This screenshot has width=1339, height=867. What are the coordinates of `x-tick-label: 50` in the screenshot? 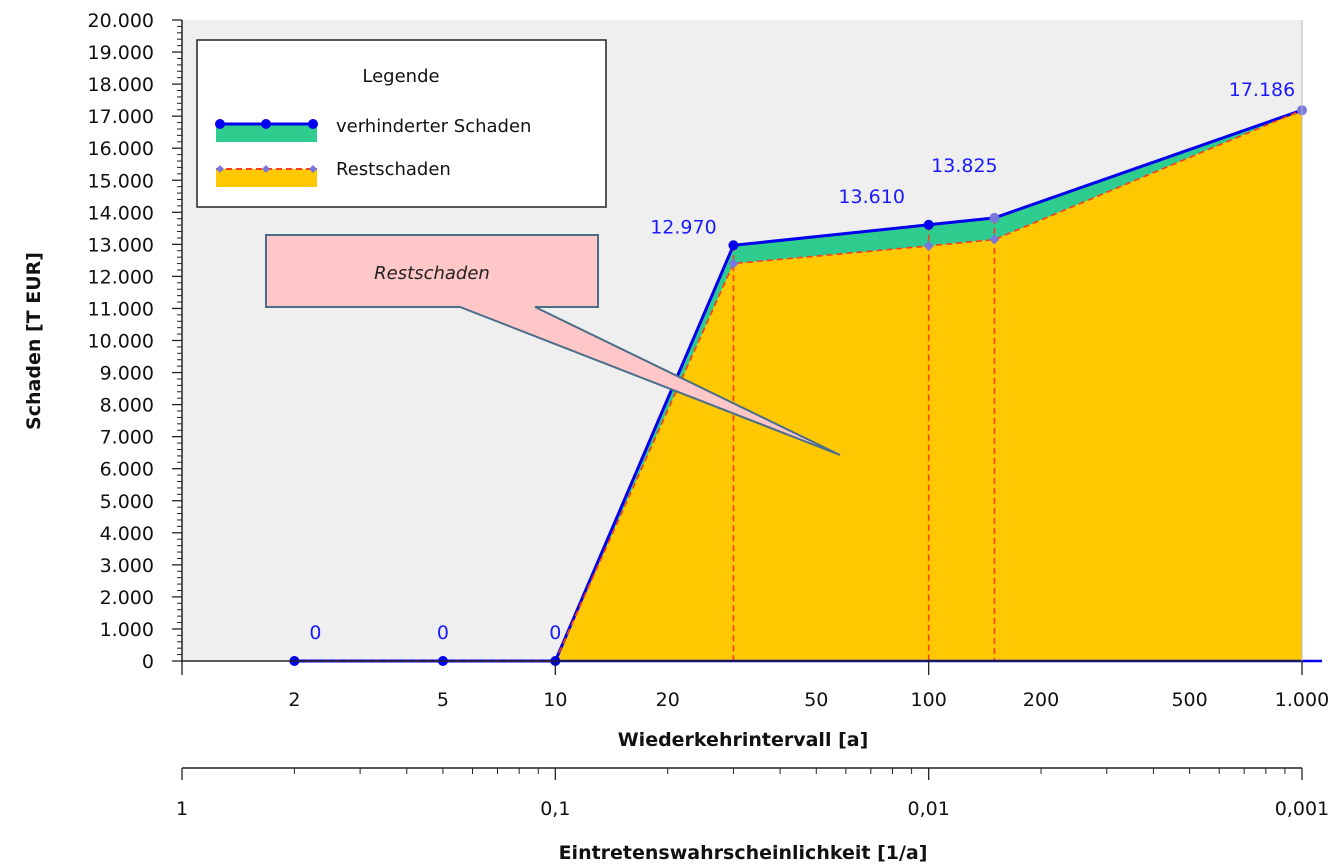 It's located at (816, 700).